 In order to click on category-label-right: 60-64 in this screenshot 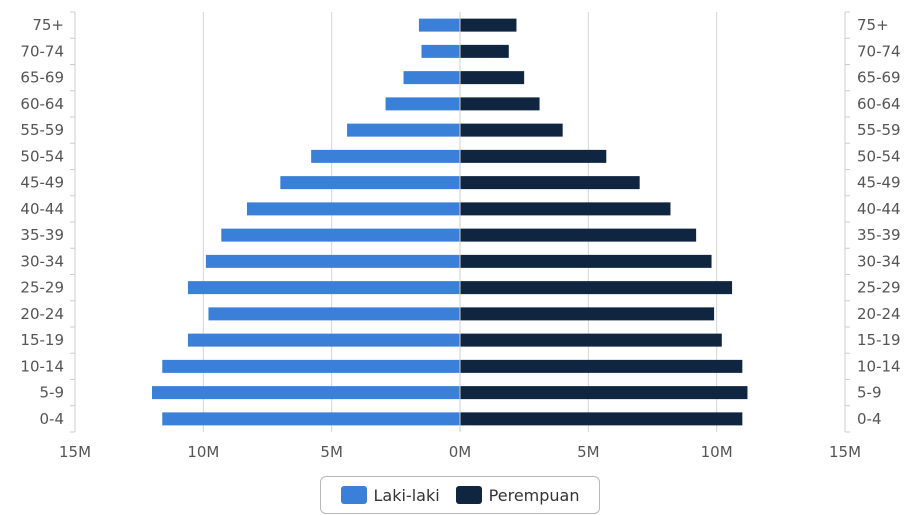, I will do `click(879, 104)`.